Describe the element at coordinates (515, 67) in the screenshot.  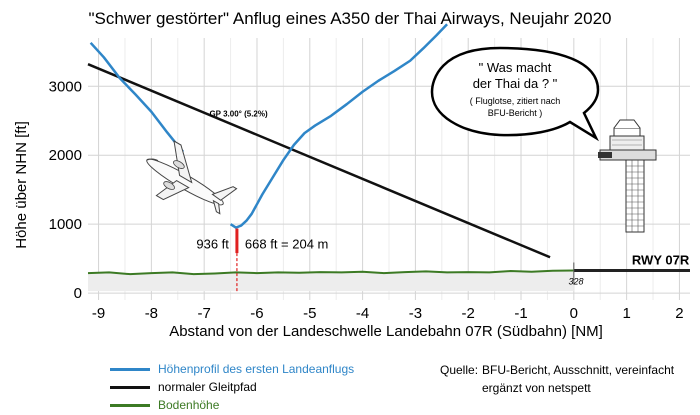
I see `speech-line-1: " Was macht` at that location.